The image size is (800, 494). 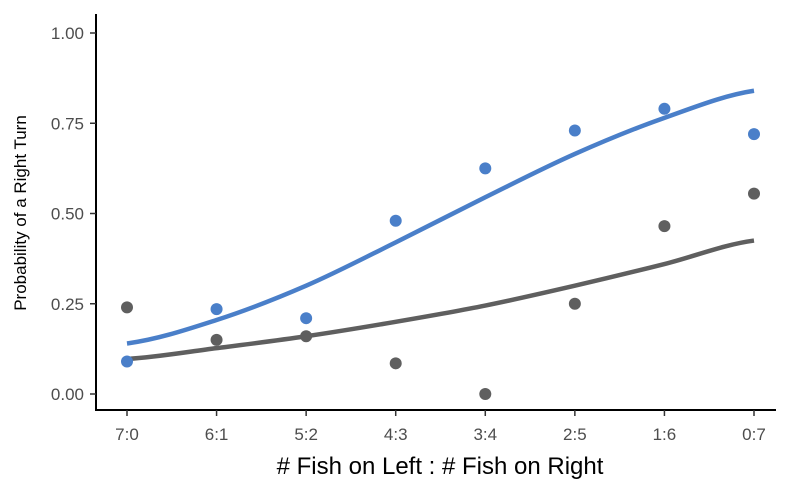 What do you see at coordinates (440, 466) in the screenshot?
I see `x-axis-title: # Fish on Left : # Fish on Right` at bounding box center [440, 466].